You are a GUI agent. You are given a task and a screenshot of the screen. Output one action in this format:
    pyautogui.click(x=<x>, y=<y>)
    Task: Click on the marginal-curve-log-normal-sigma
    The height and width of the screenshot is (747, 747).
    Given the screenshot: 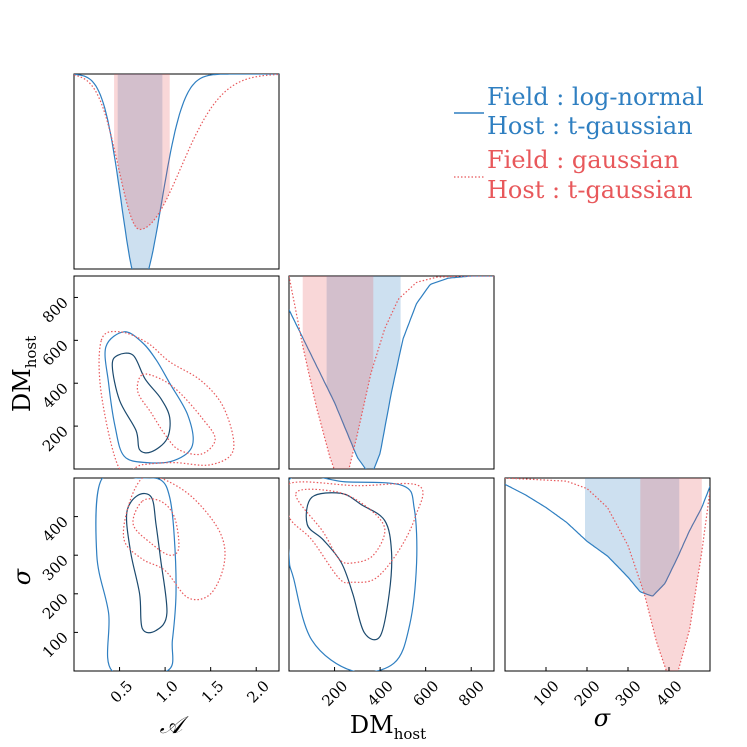 What is the action you would take?
    pyautogui.click(x=607, y=540)
    